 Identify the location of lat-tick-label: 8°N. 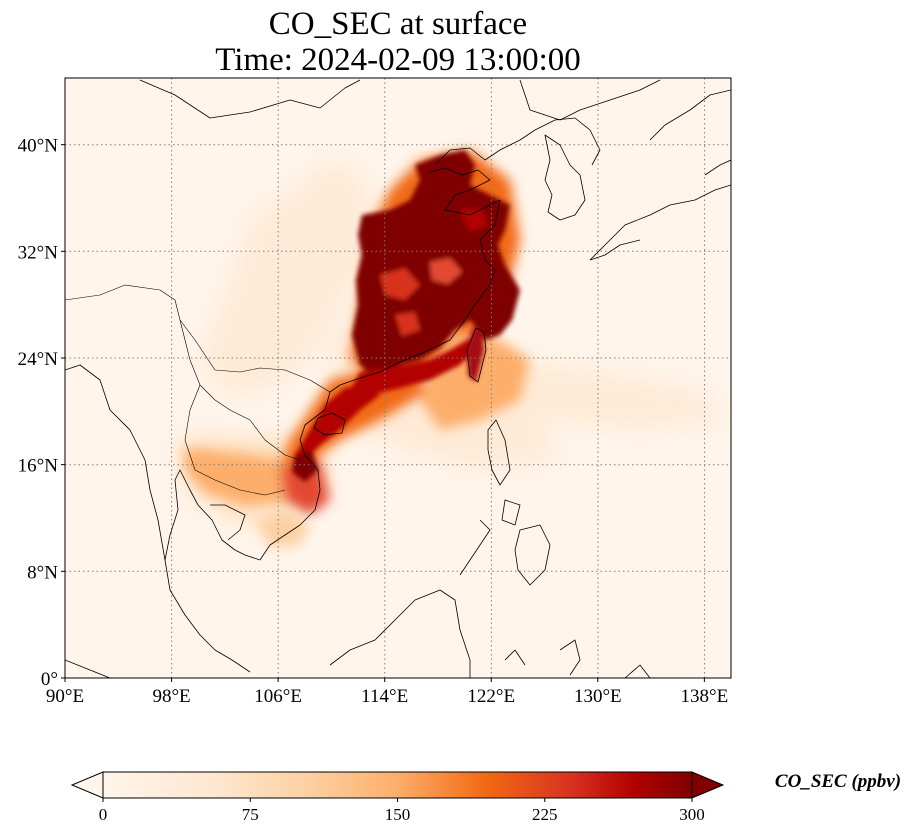
(42, 572).